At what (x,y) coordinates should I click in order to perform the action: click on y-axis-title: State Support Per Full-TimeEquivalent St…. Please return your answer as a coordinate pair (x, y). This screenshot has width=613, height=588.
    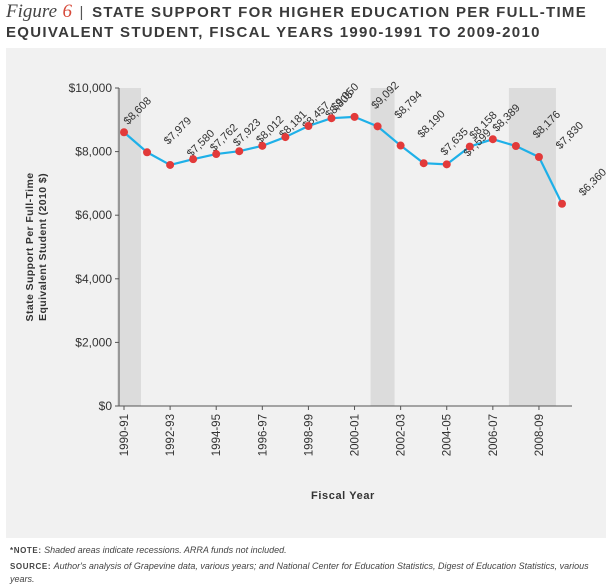
    Looking at the image, I should click on (36, 247).